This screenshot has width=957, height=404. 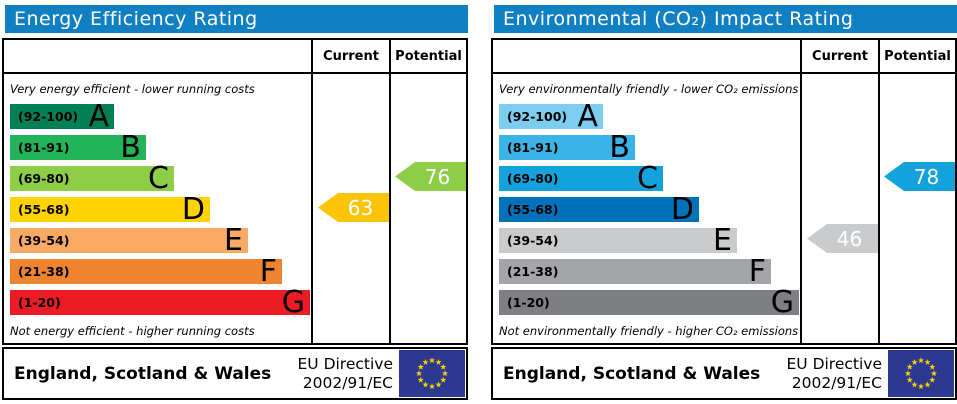 I want to click on environmental-panel-title: Environmental (CO₂) Impact Rating, so click(x=725, y=19).